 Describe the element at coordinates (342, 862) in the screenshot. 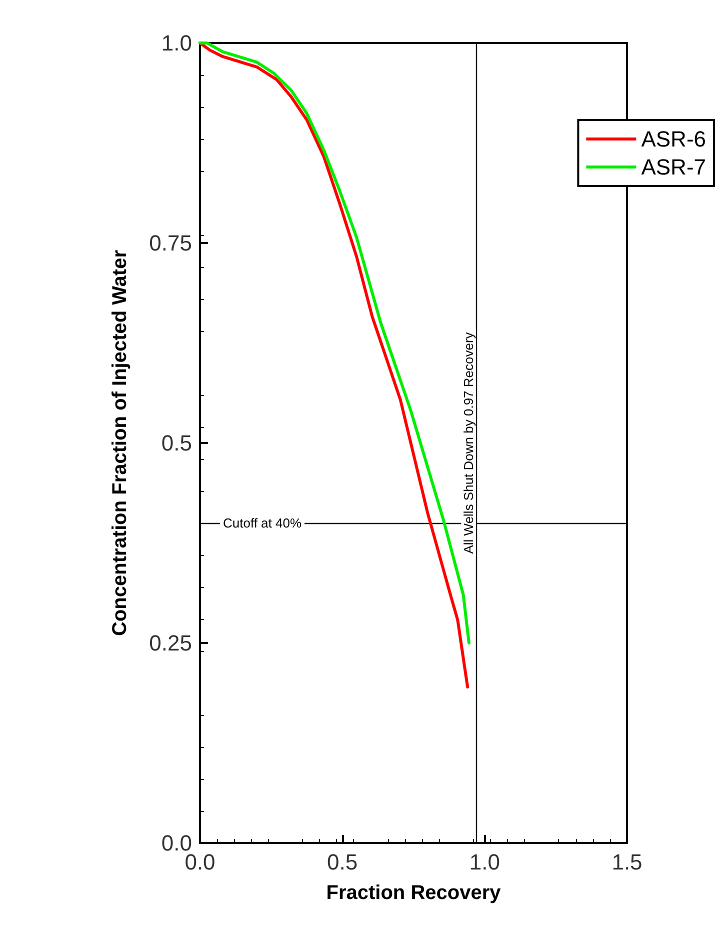

I see `x-tick-label: 0.5` at that location.